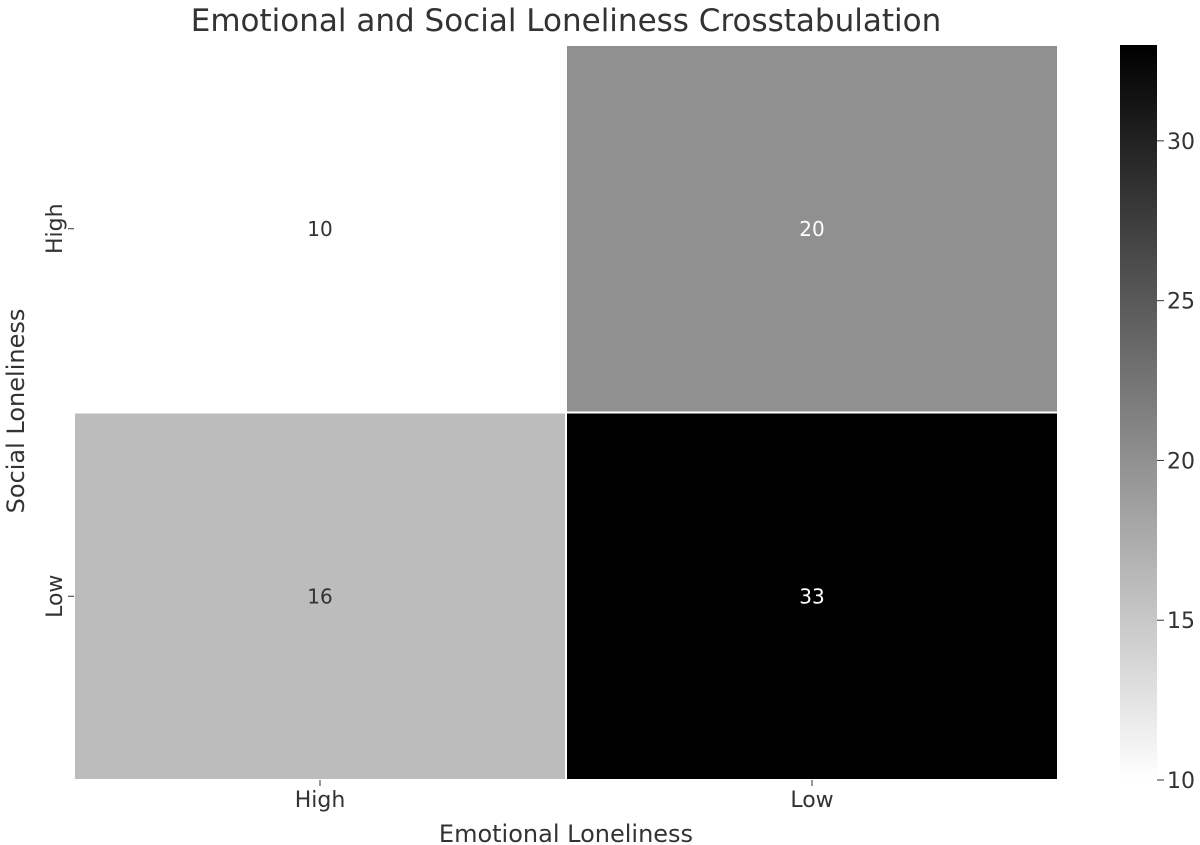 The image size is (1200, 845). What do you see at coordinates (1181, 781) in the screenshot?
I see `colorbar-tick-label: 10` at bounding box center [1181, 781].